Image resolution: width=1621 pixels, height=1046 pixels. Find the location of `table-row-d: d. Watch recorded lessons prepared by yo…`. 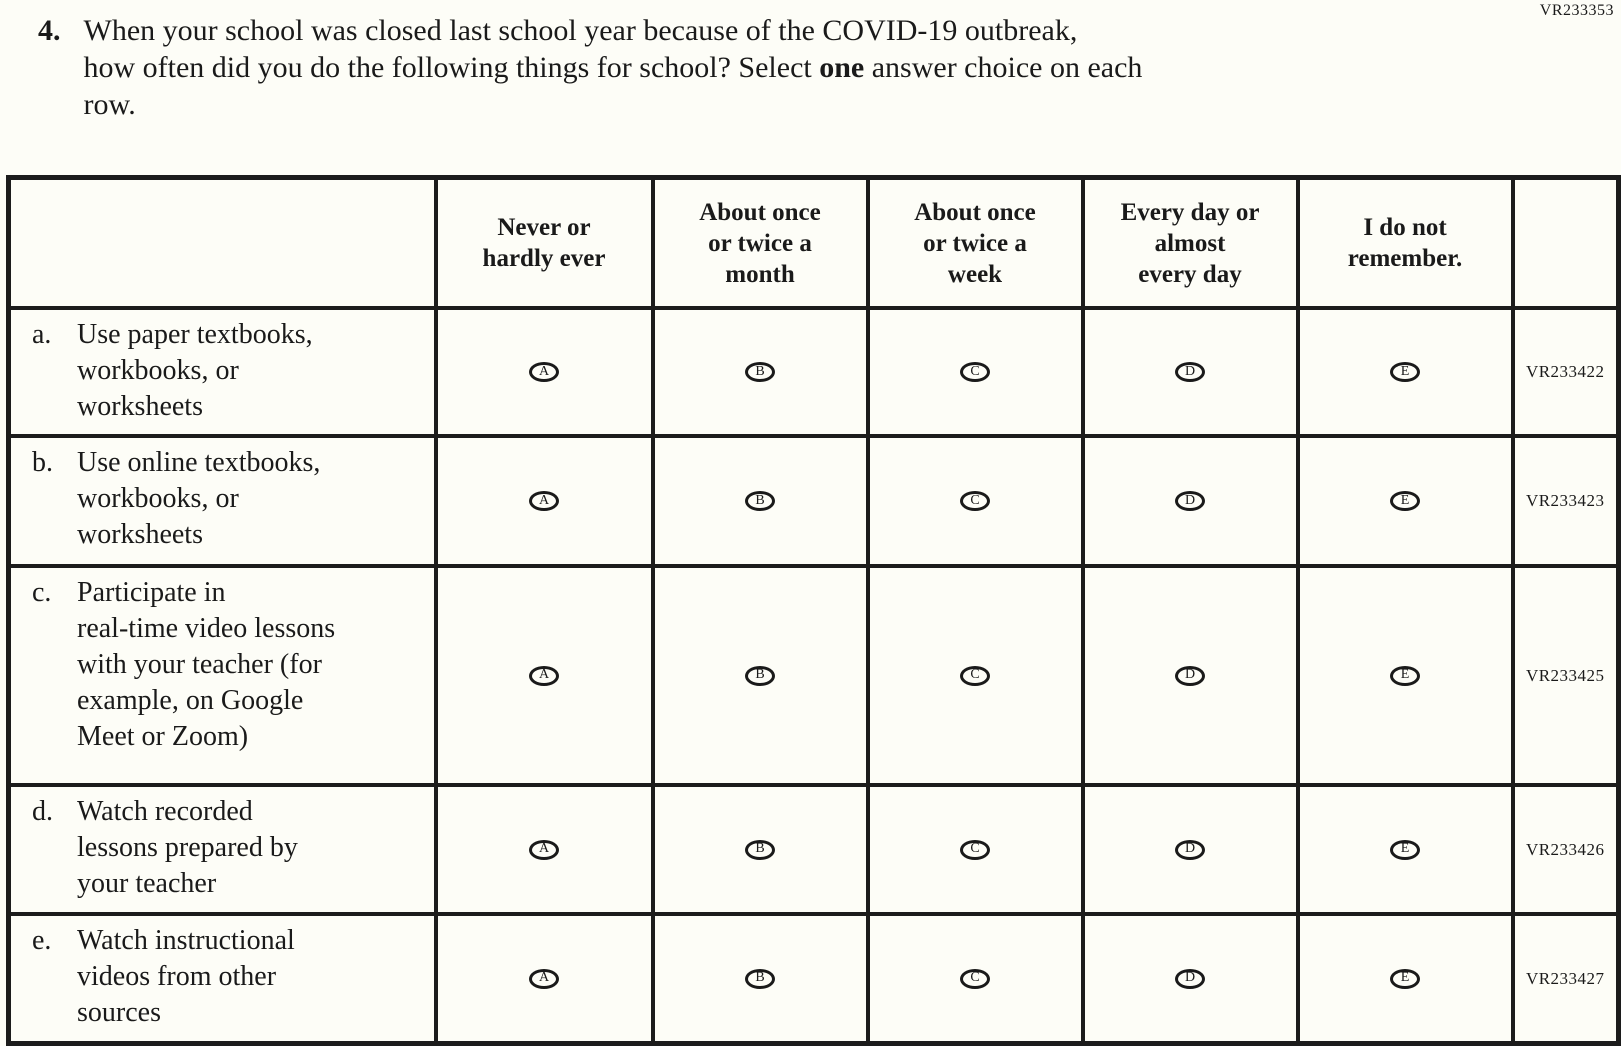

table-row-d: d. Watch recorded lessons prepared by yo… is located at coordinates (813, 849).